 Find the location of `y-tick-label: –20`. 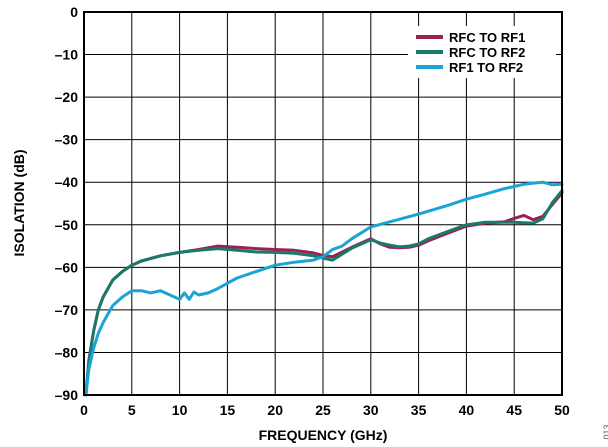

y-tick-label: –20 is located at coordinates (67, 97).